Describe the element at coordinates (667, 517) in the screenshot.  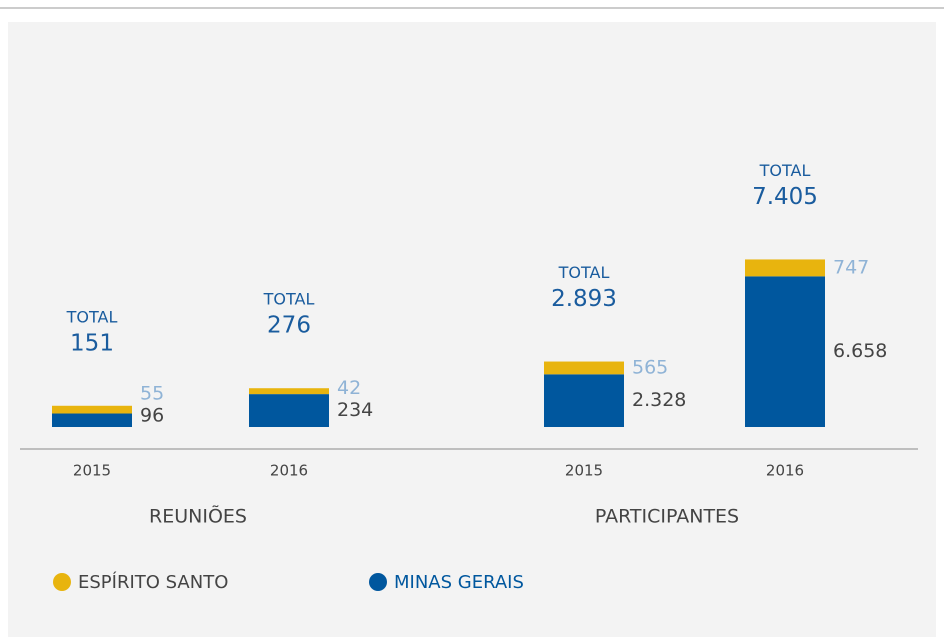
I see `group-label: PARTICIPANTES` at that location.